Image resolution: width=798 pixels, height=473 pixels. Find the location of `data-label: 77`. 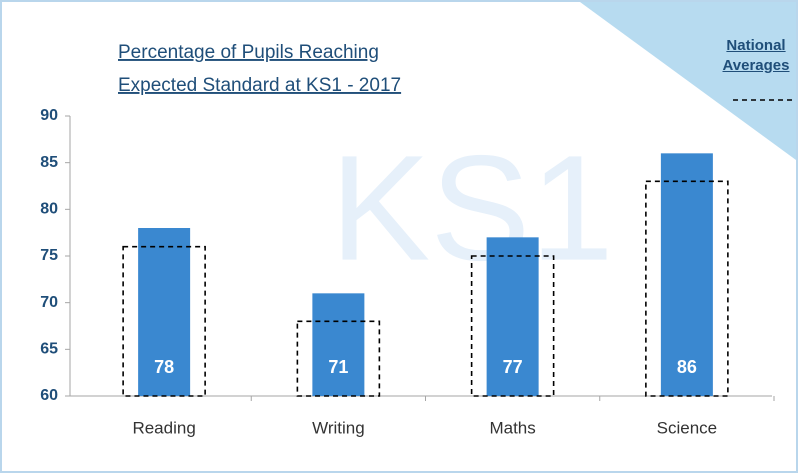

data-label: 77 is located at coordinates (513, 367).